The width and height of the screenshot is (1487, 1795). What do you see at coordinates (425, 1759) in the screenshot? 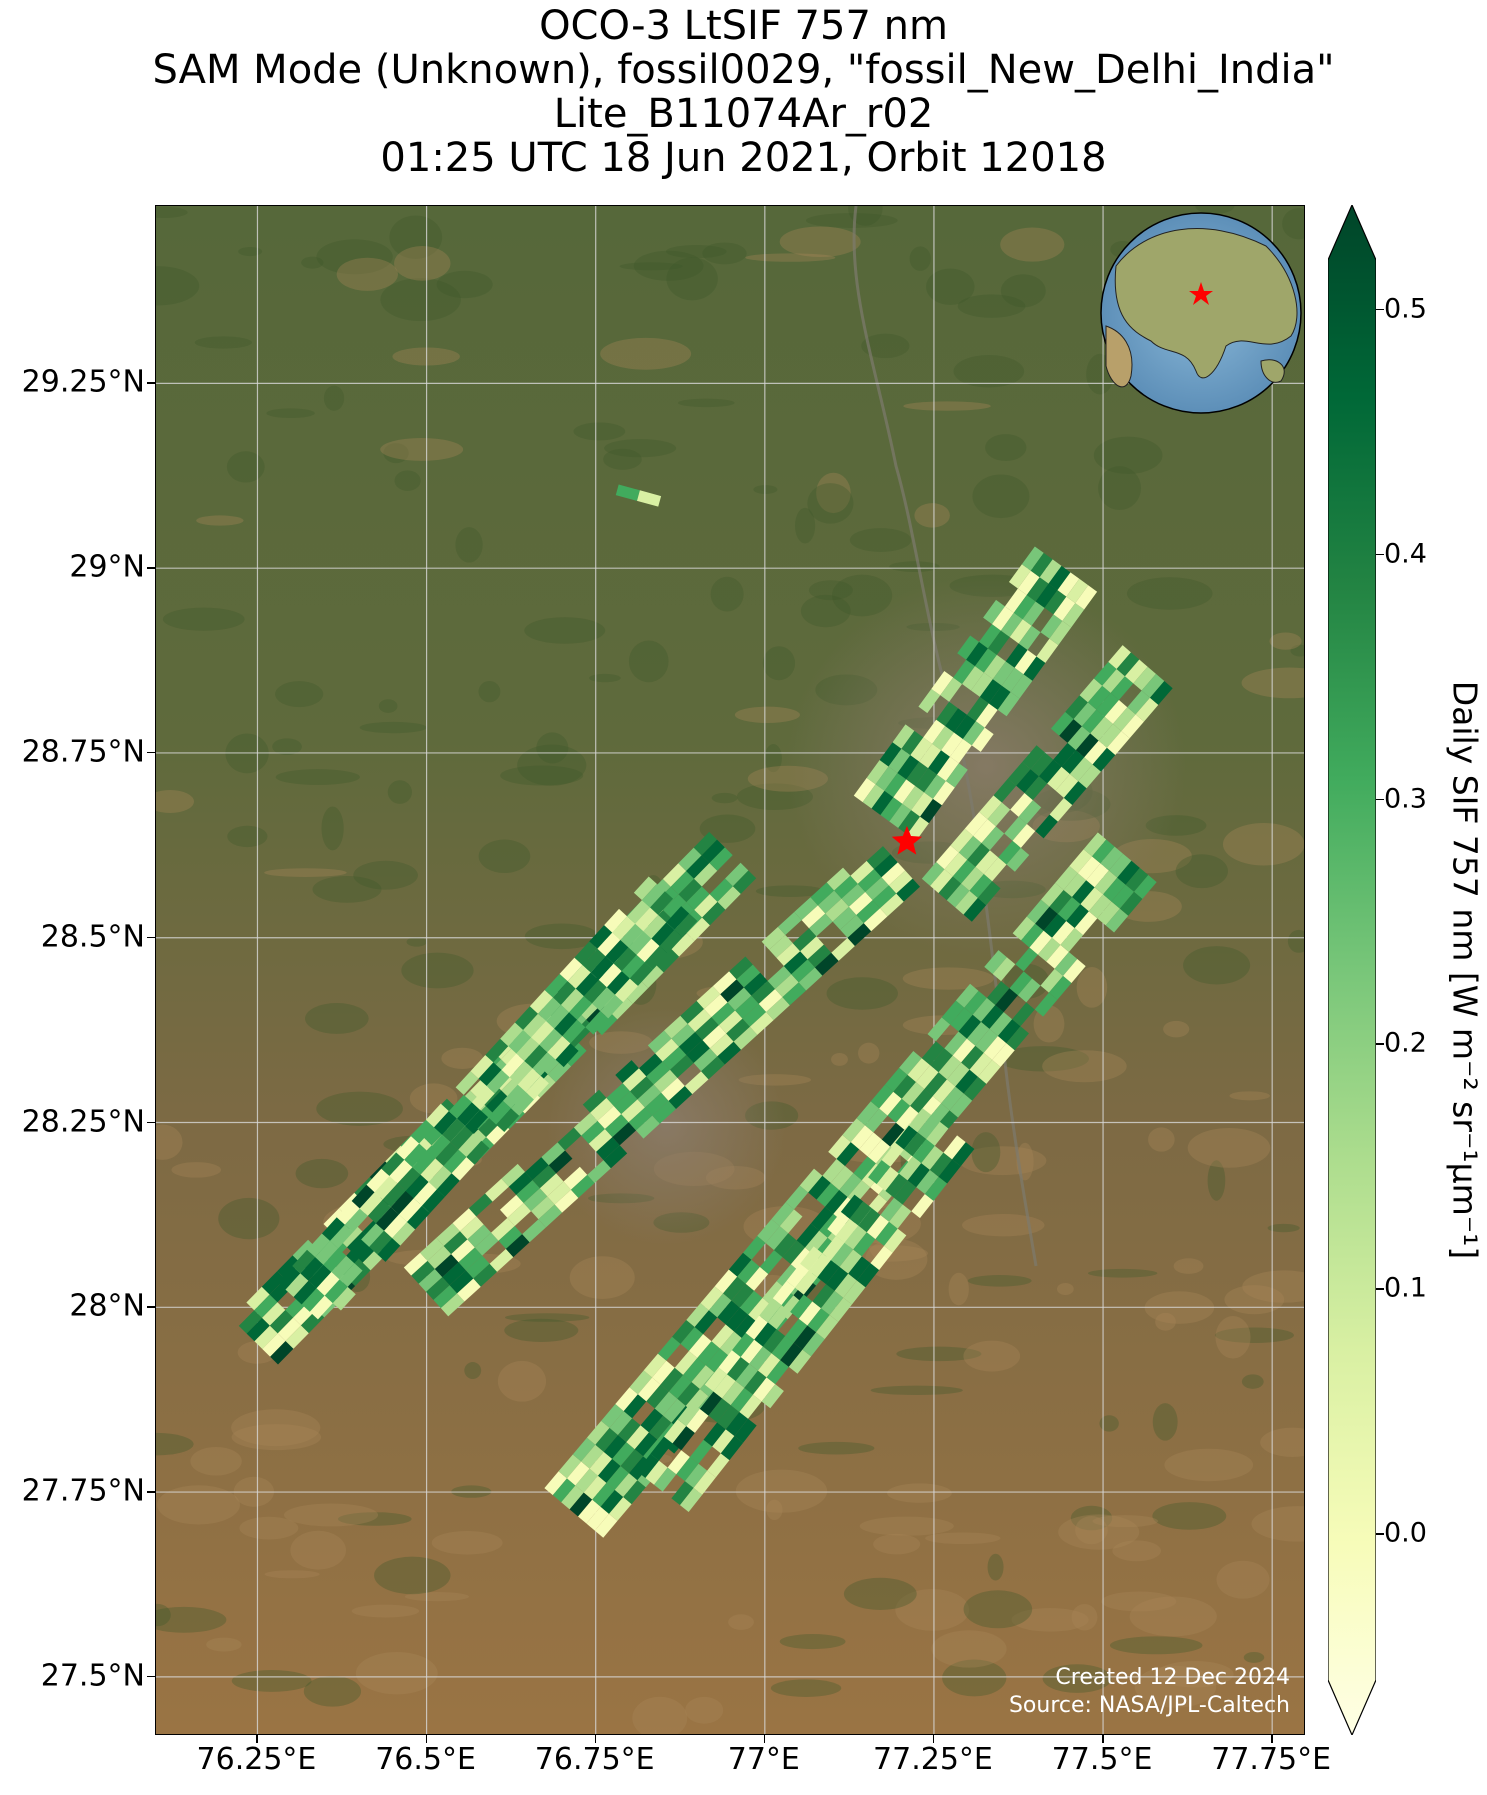
I see `longitude-tick-label: 76.5°E` at bounding box center [425, 1759].